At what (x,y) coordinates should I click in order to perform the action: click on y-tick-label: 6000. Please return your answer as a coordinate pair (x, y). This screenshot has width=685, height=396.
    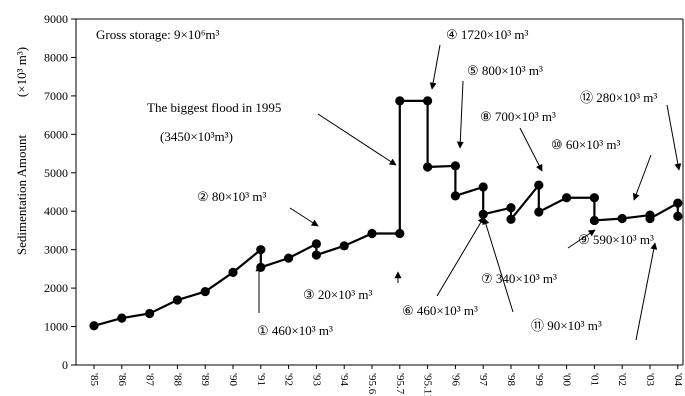
    Looking at the image, I should click on (56, 134).